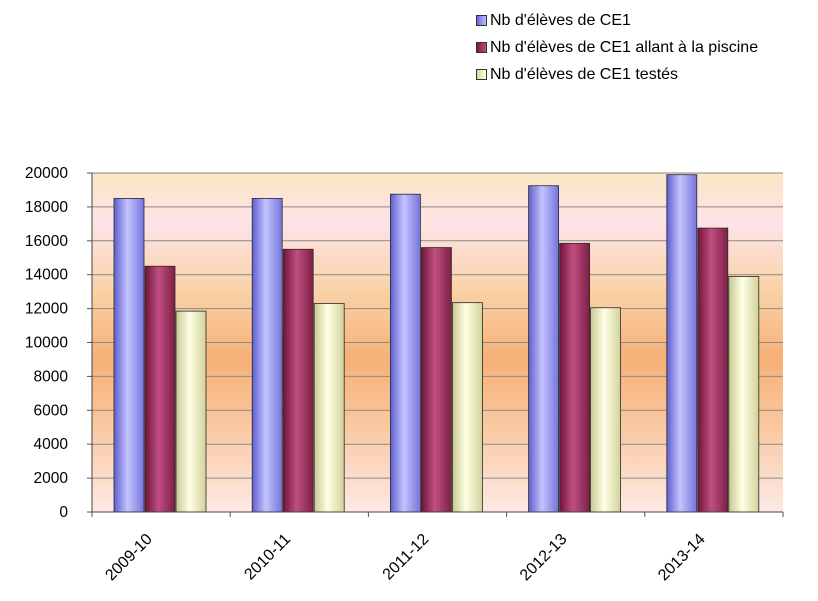 The width and height of the screenshot is (818, 601). What do you see at coordinates (682, 558) in the screenshot?
I see `x-tick-label: 2013-14` at bounding box center [682, 558].